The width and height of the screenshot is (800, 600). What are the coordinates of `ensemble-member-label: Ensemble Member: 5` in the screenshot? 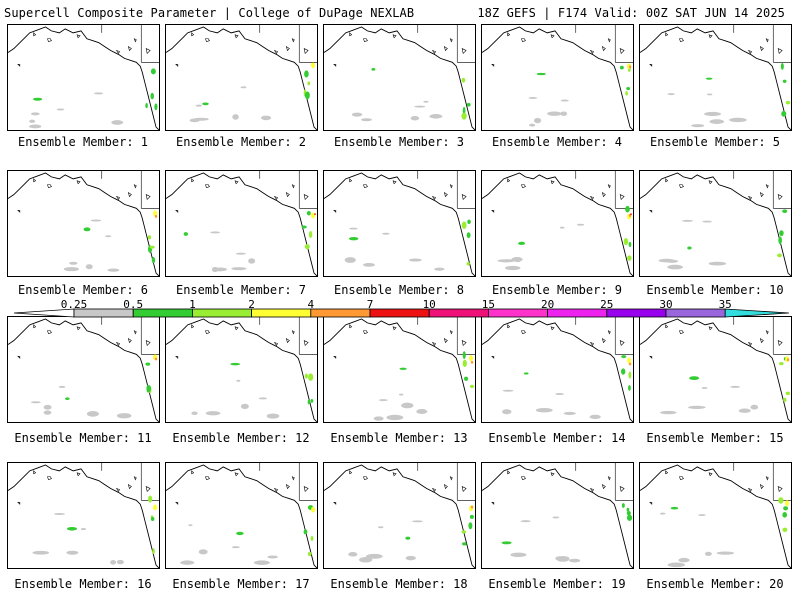 It's located at (715, 142).